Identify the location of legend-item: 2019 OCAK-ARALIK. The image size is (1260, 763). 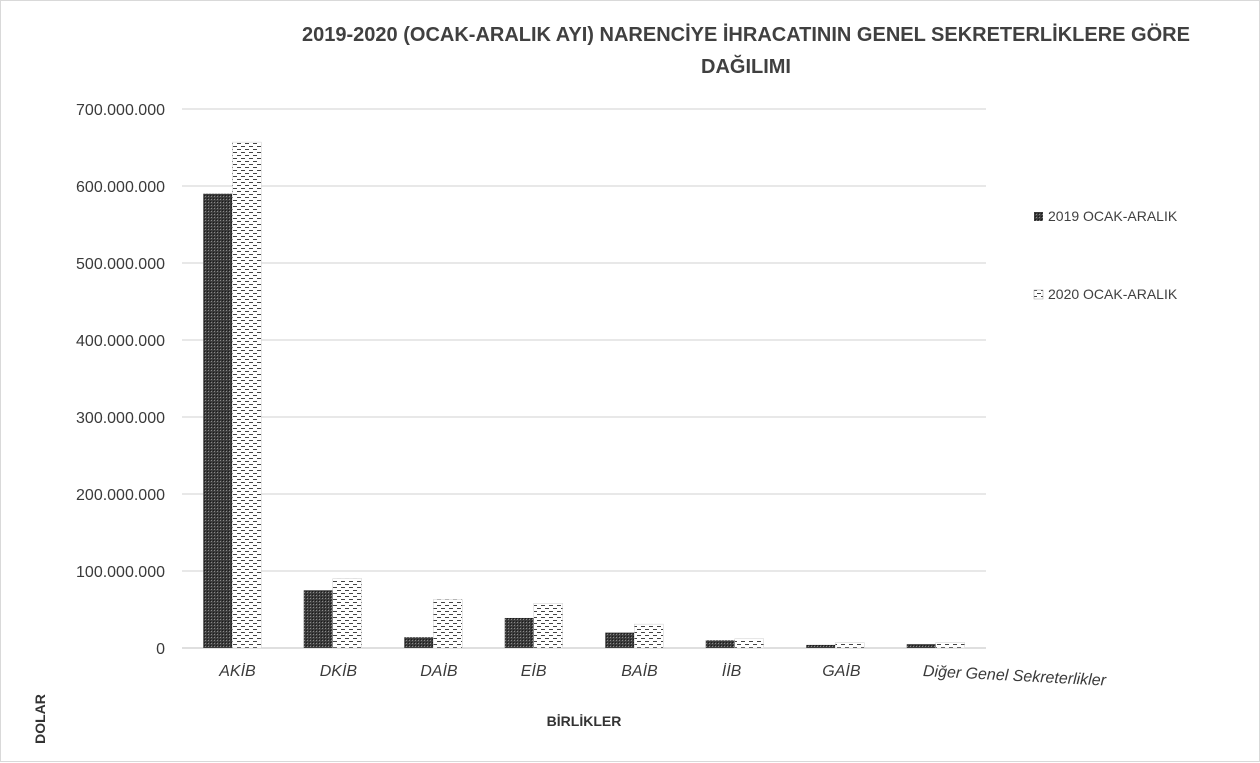
(1106, 216).